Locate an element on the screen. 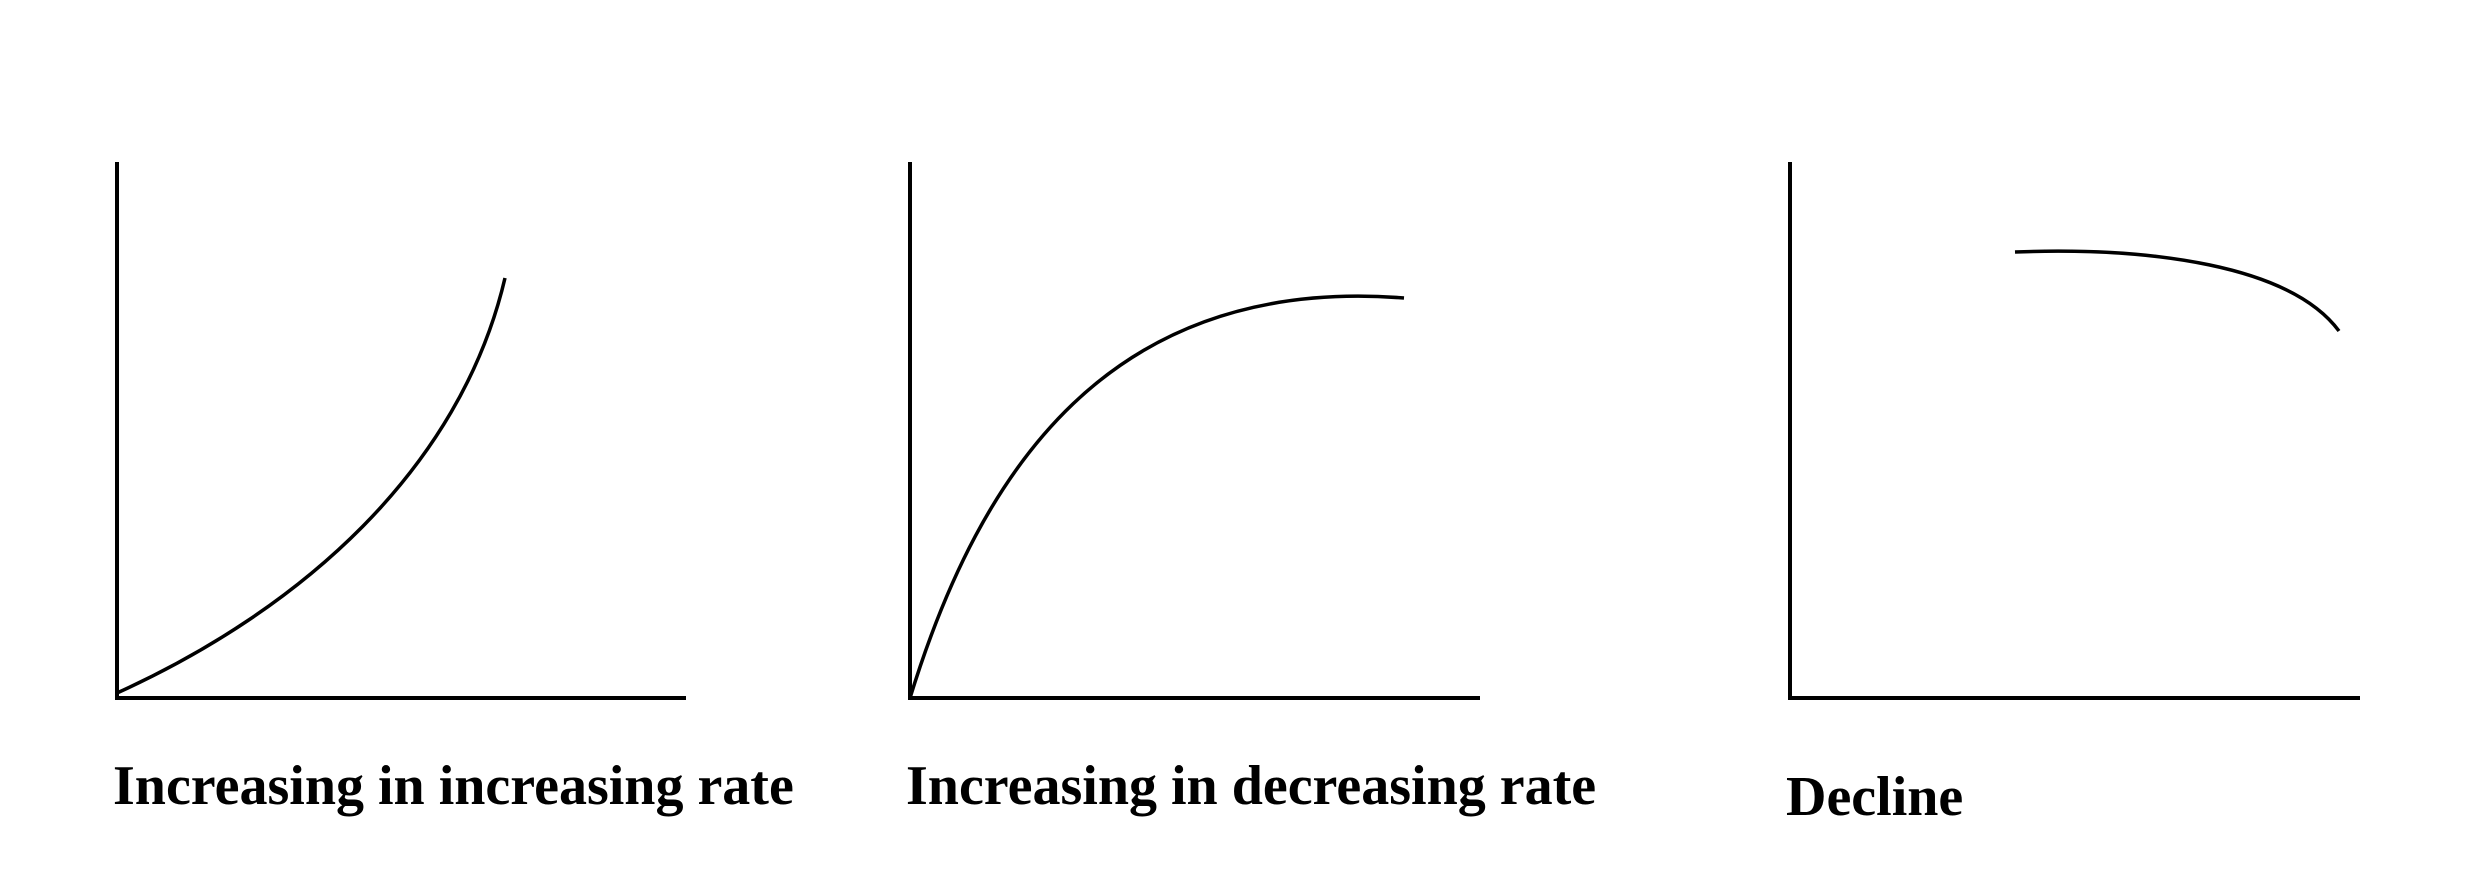 This screenshot has height=893, width=2480. panel-caption: Decline is located at coordinates (1874, 797).